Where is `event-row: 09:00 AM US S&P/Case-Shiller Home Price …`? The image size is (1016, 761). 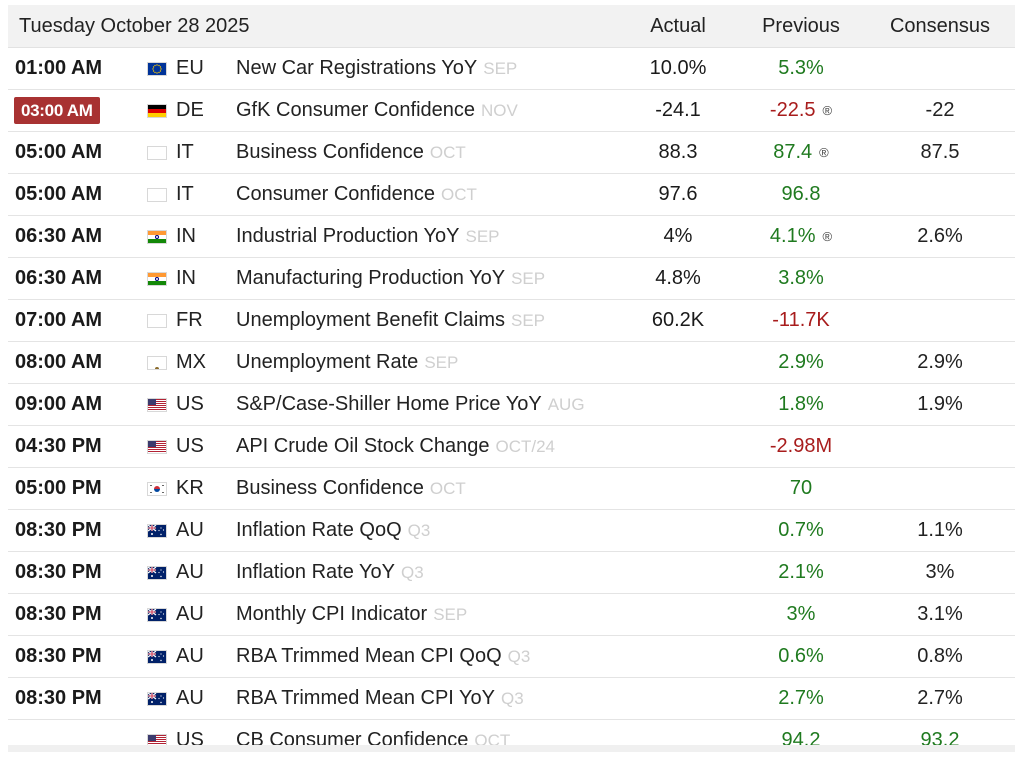
event-row: 09:00 AM US S&P/Case-Shiller Home Price … is located at coordinates (511, 405).